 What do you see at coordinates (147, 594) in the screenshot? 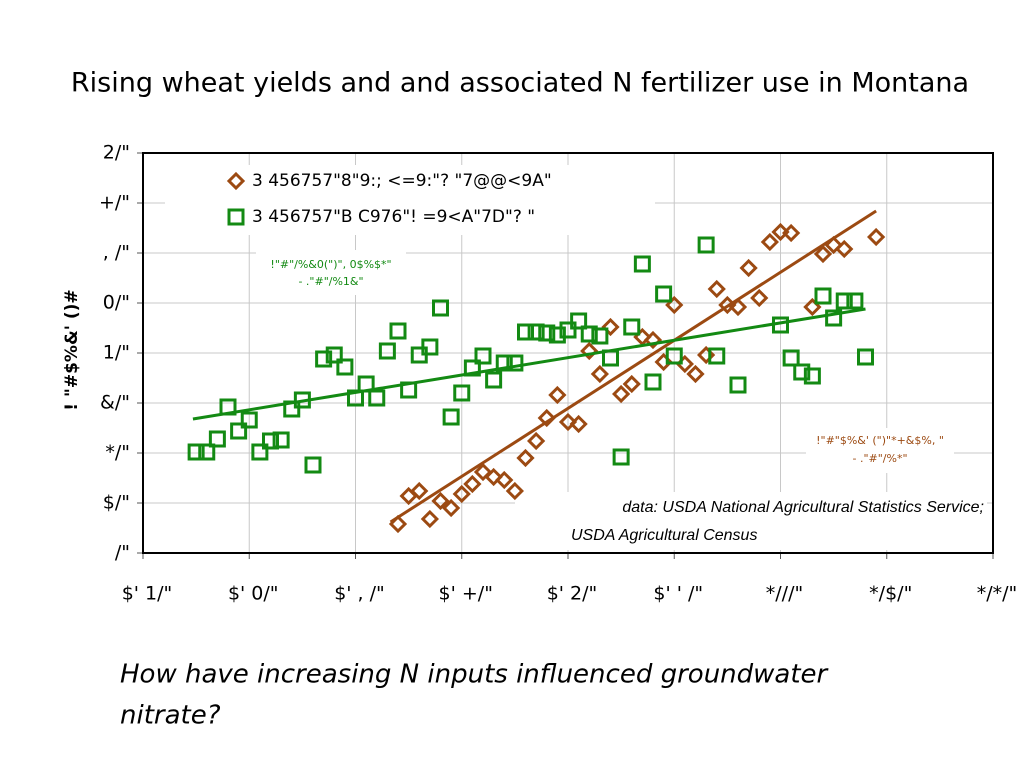
I see `x-tick-label: $' 1/"` at bounding box center [147, 594].